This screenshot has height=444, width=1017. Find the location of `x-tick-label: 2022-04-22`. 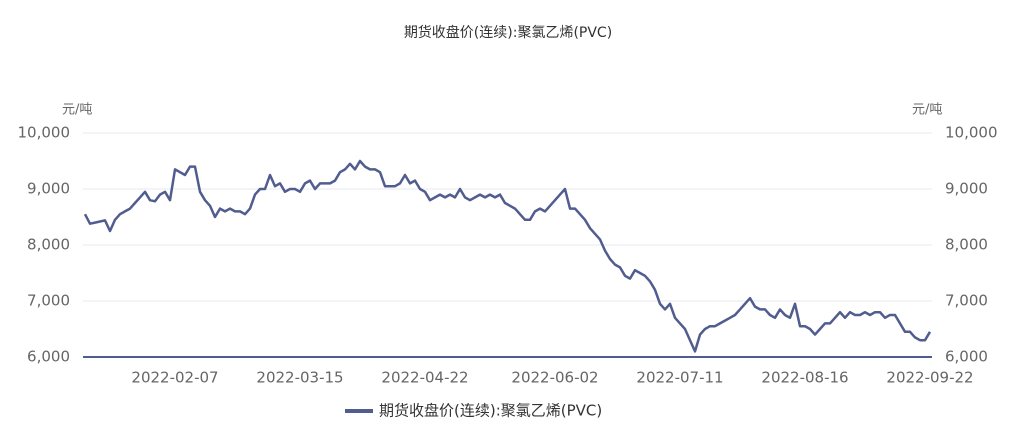

x-tick-label: 2022-04-22 is located at coordinates (424, 378).